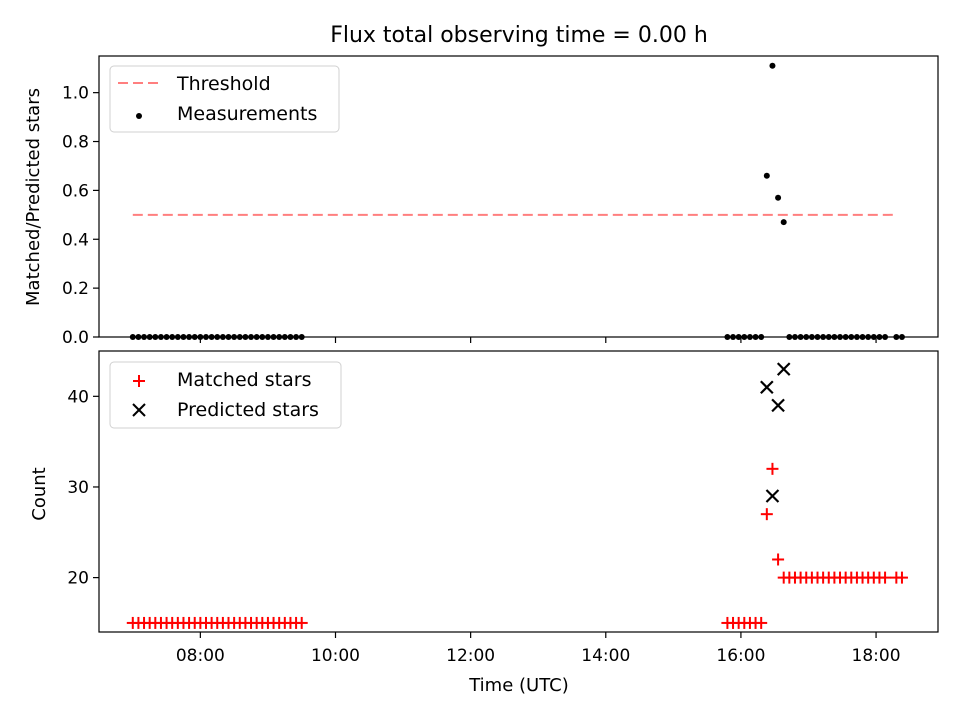 This screenshot has height=720, width=960. What do you see at coordinates (78, 397) in the screenshot?
I see `bottom-y-tick-label: 40` at bounding box center [78, 397].